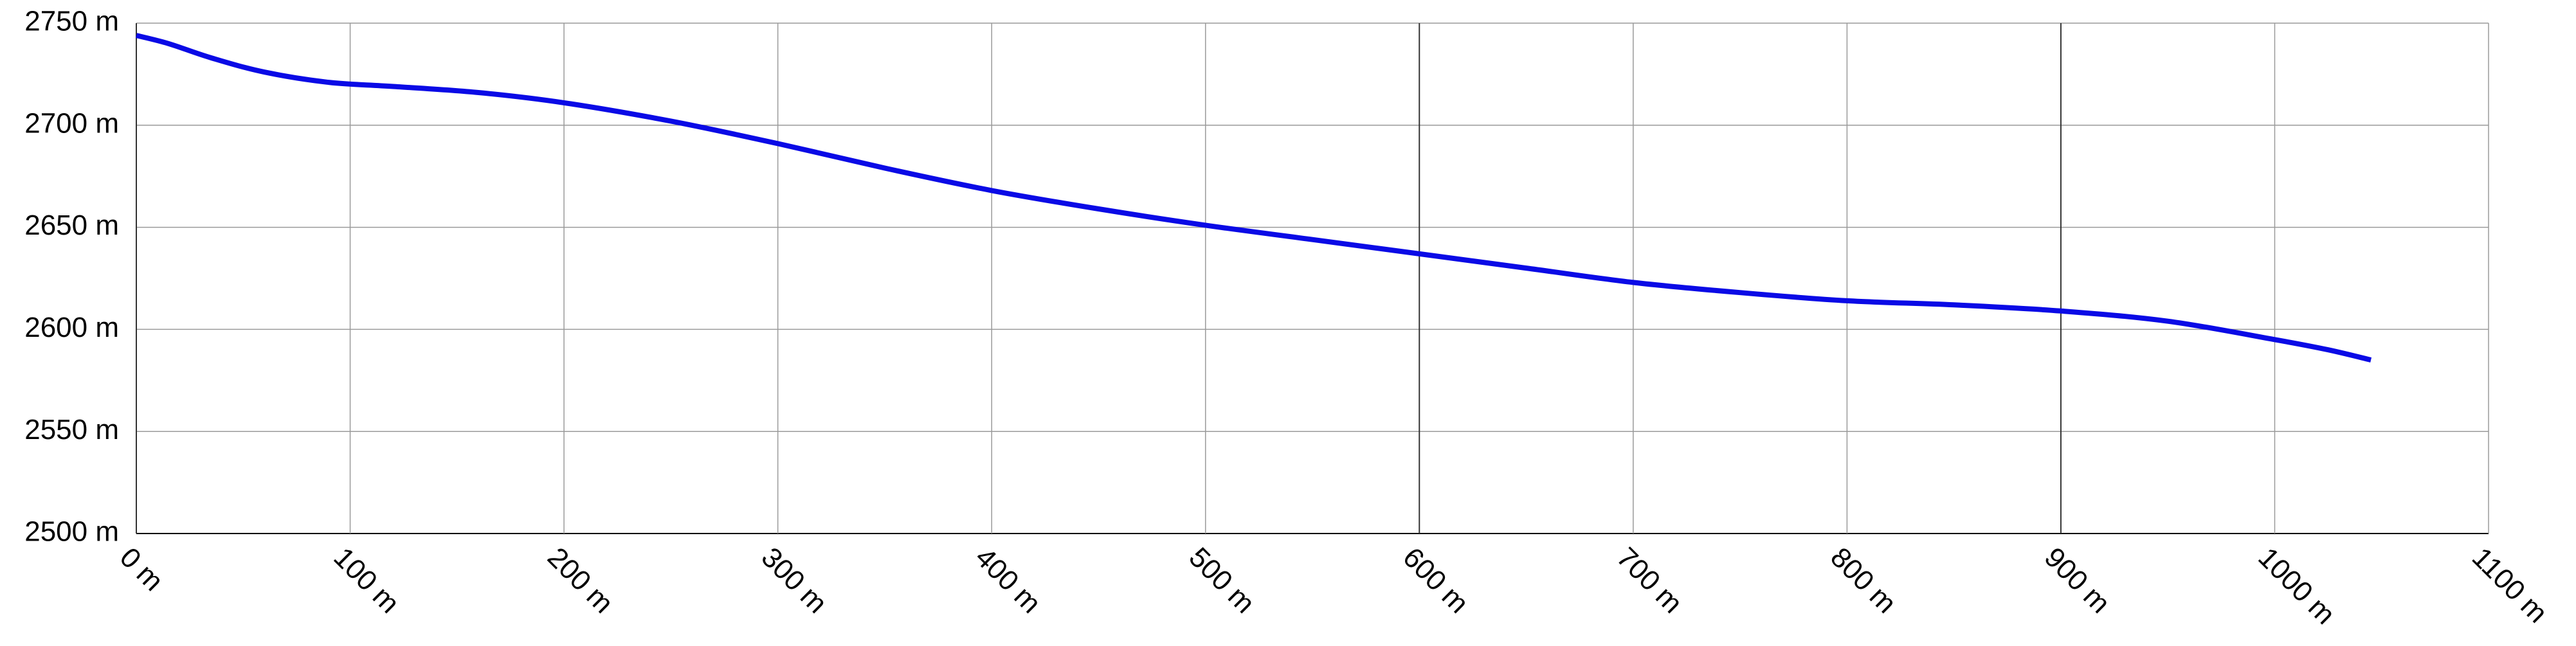 The height and width of the screenshot is (646, 2576). What do you see at coordinates (1008, 580) in the screenshot?
I see `x-tick-label: 400 m` at bounding box center [1008, 580].